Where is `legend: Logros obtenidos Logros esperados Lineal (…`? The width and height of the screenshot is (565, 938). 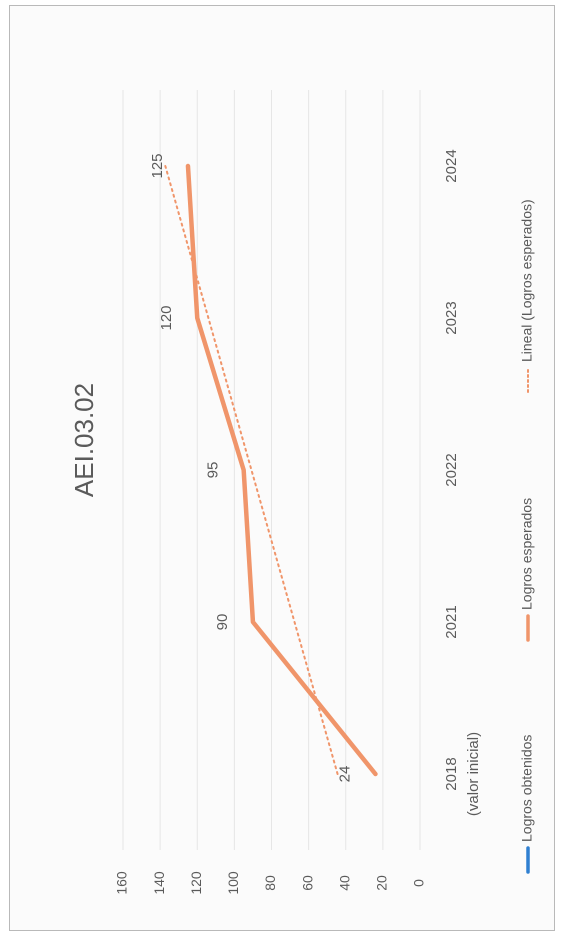 legend: Logros obtenidos Logros esperados Lineal (… is located at coordinates (527, 536).